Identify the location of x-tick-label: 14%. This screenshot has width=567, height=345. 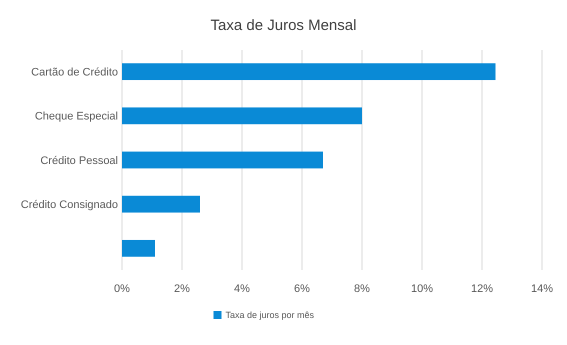
(542, 289).